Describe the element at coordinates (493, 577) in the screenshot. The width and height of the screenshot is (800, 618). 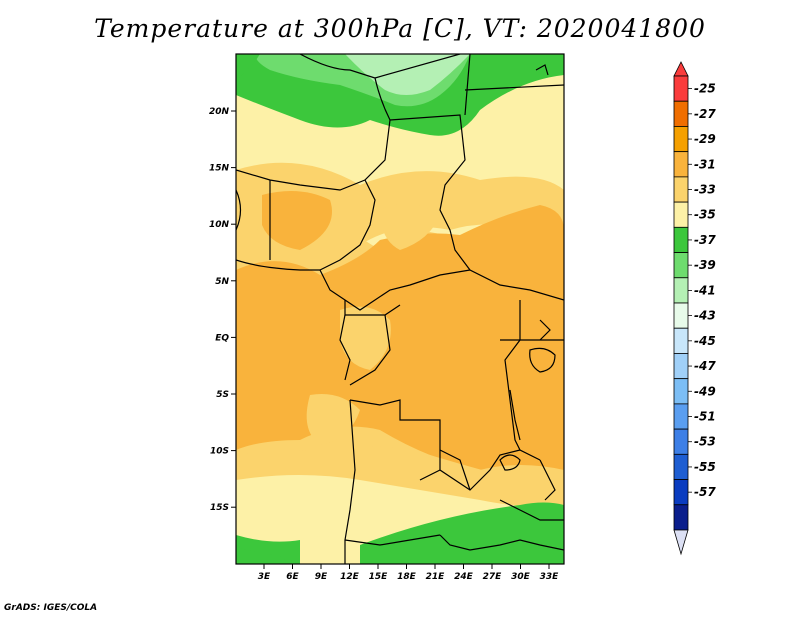
I see `x-tick-label: 27E` at that location.